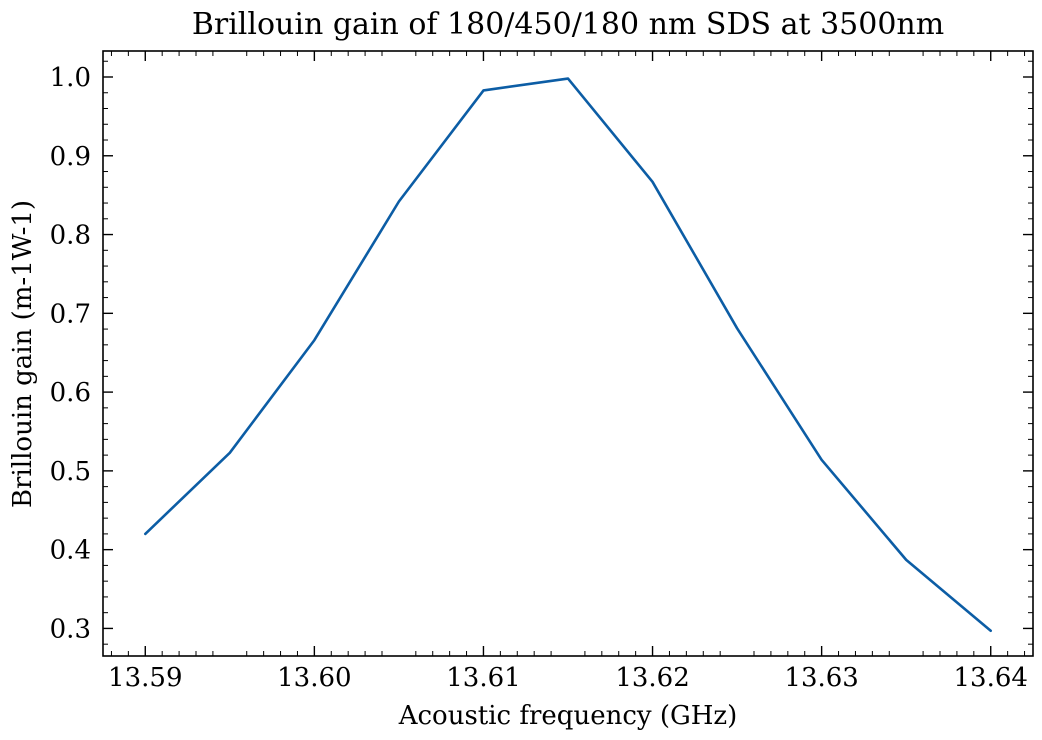 This screenshot has width=1042, height=740. Describe the element at coordinates (821, 678) in the screenshot. I see `x-tick-label: 13.63` at that location.